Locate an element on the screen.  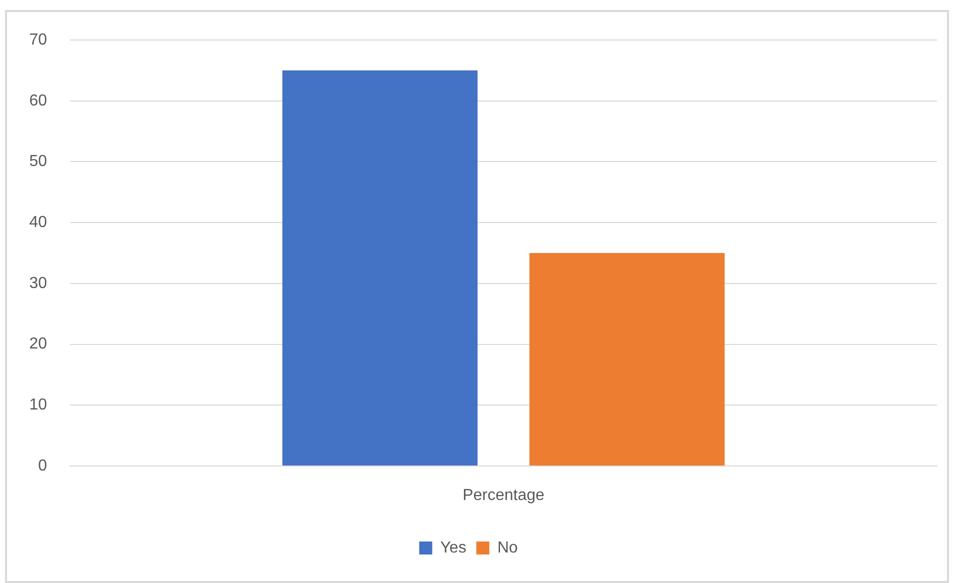
y-tick-label: 20 is located at coordinates (38, 344).